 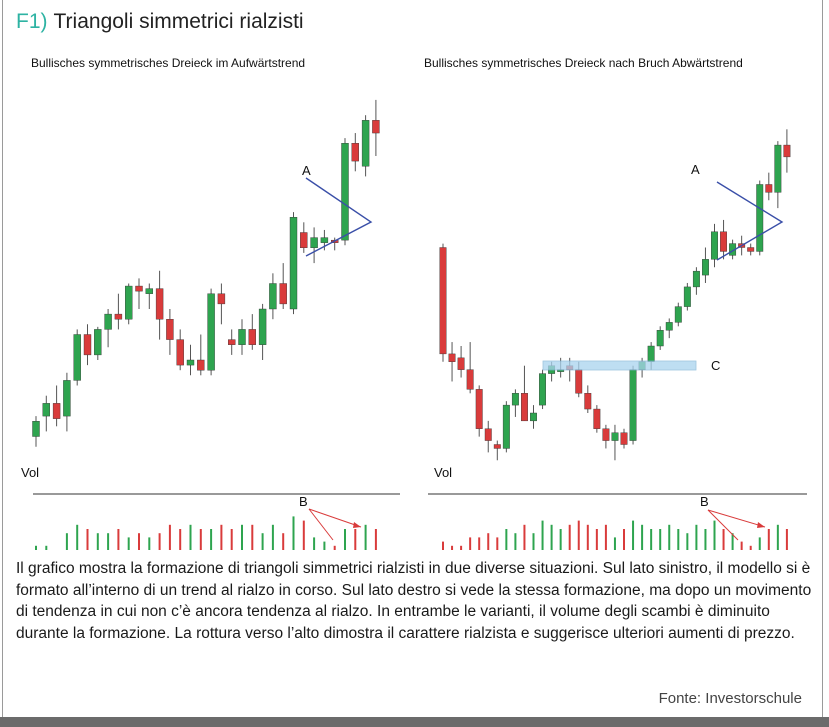 What do you see at coordinates (715, 365) in the screenshot?
I see `resistance-label: C` at bounding box center [715, 365].